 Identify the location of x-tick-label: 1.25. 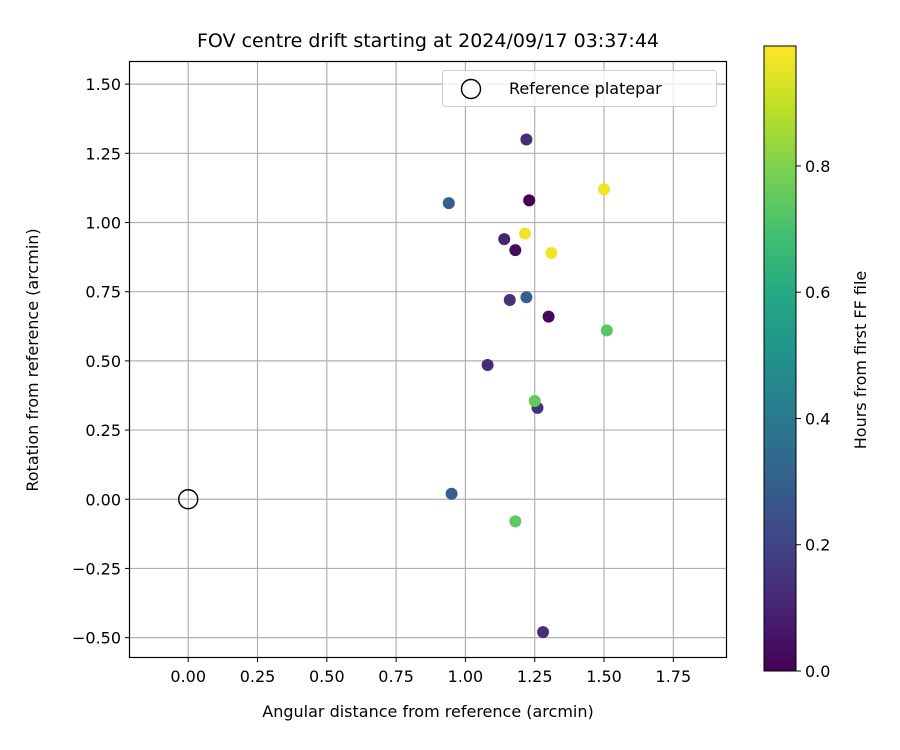
(535, 676).